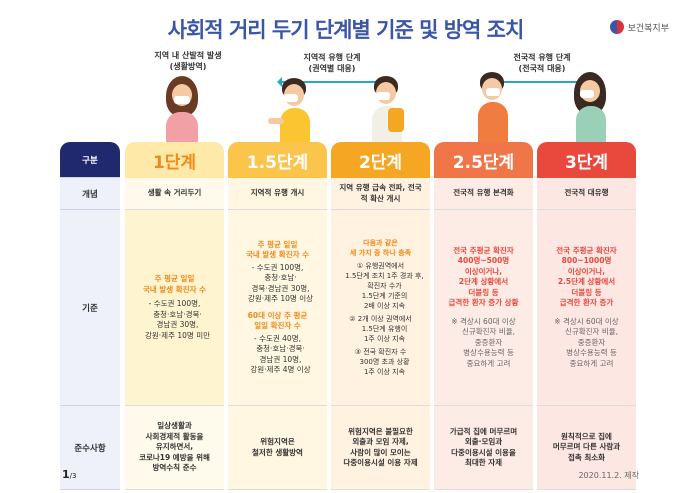  I want to click on stage-2-5-hl-1: 전국 주평균 확진자, so click(483, 250).